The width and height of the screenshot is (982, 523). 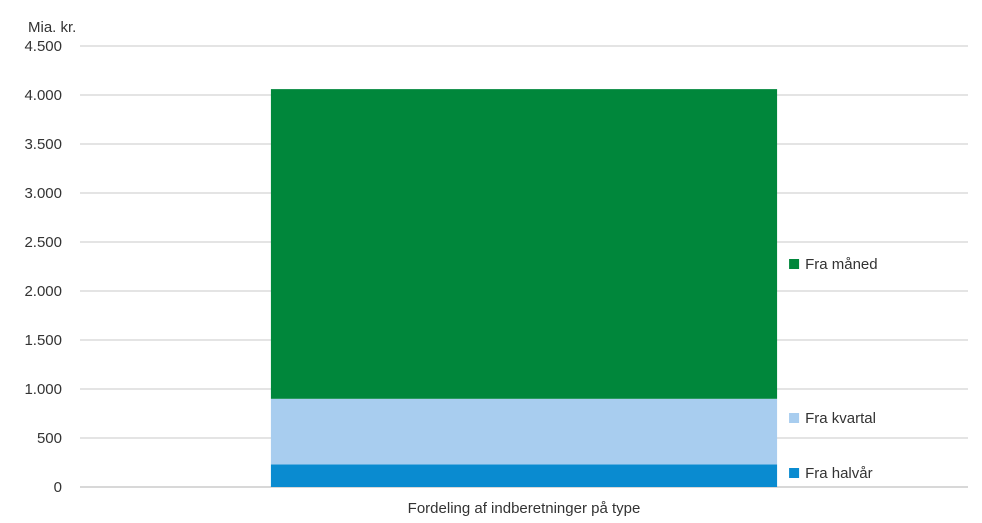 I want to click on x-category-label: Fordeling af indberetninger på type, so click(x=524, y=508).